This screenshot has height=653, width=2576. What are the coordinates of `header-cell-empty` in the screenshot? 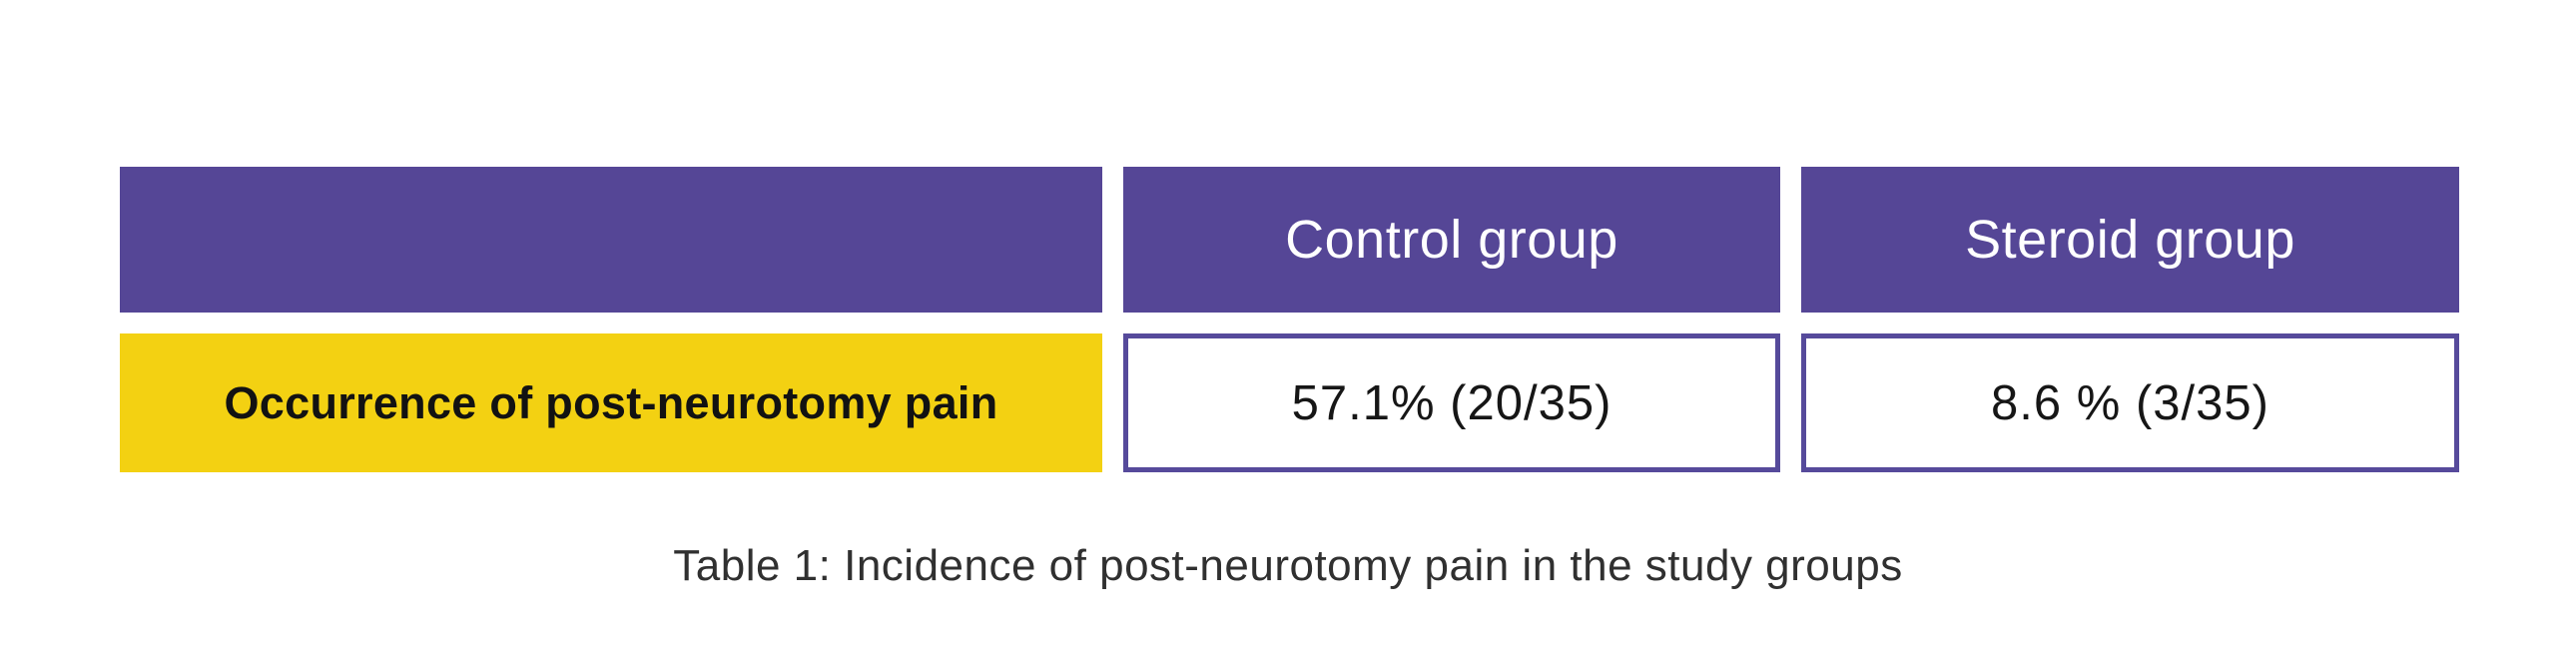 It's located at (611, 240).